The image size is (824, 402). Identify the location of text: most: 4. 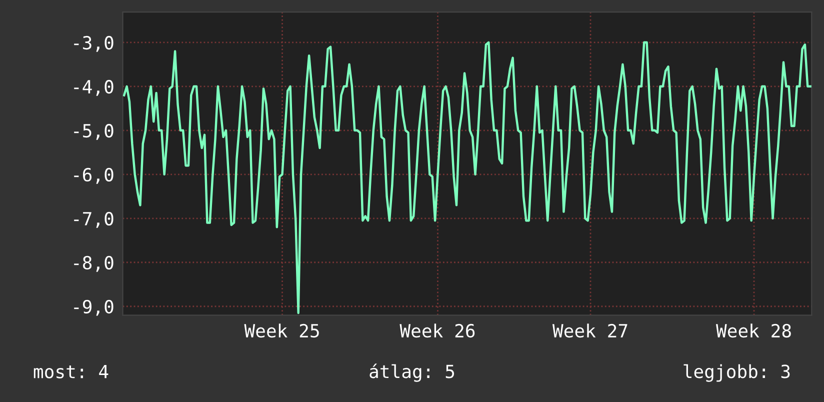
(71, 371).